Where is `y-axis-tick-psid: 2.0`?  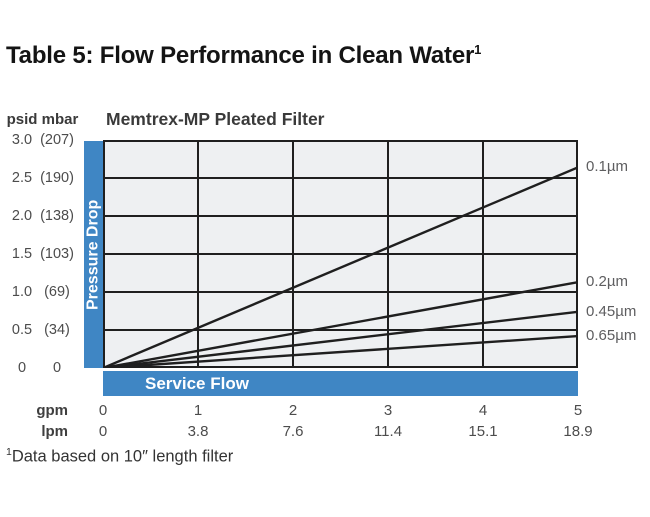 y-axis-tick-psid: 2.0 is located at coordinates (22, 216).